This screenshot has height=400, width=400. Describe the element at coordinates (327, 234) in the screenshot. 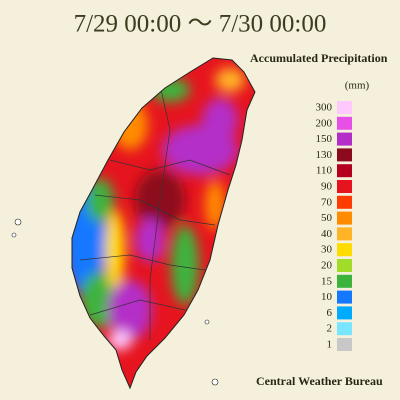

I see `legend-label: 40` at that location.